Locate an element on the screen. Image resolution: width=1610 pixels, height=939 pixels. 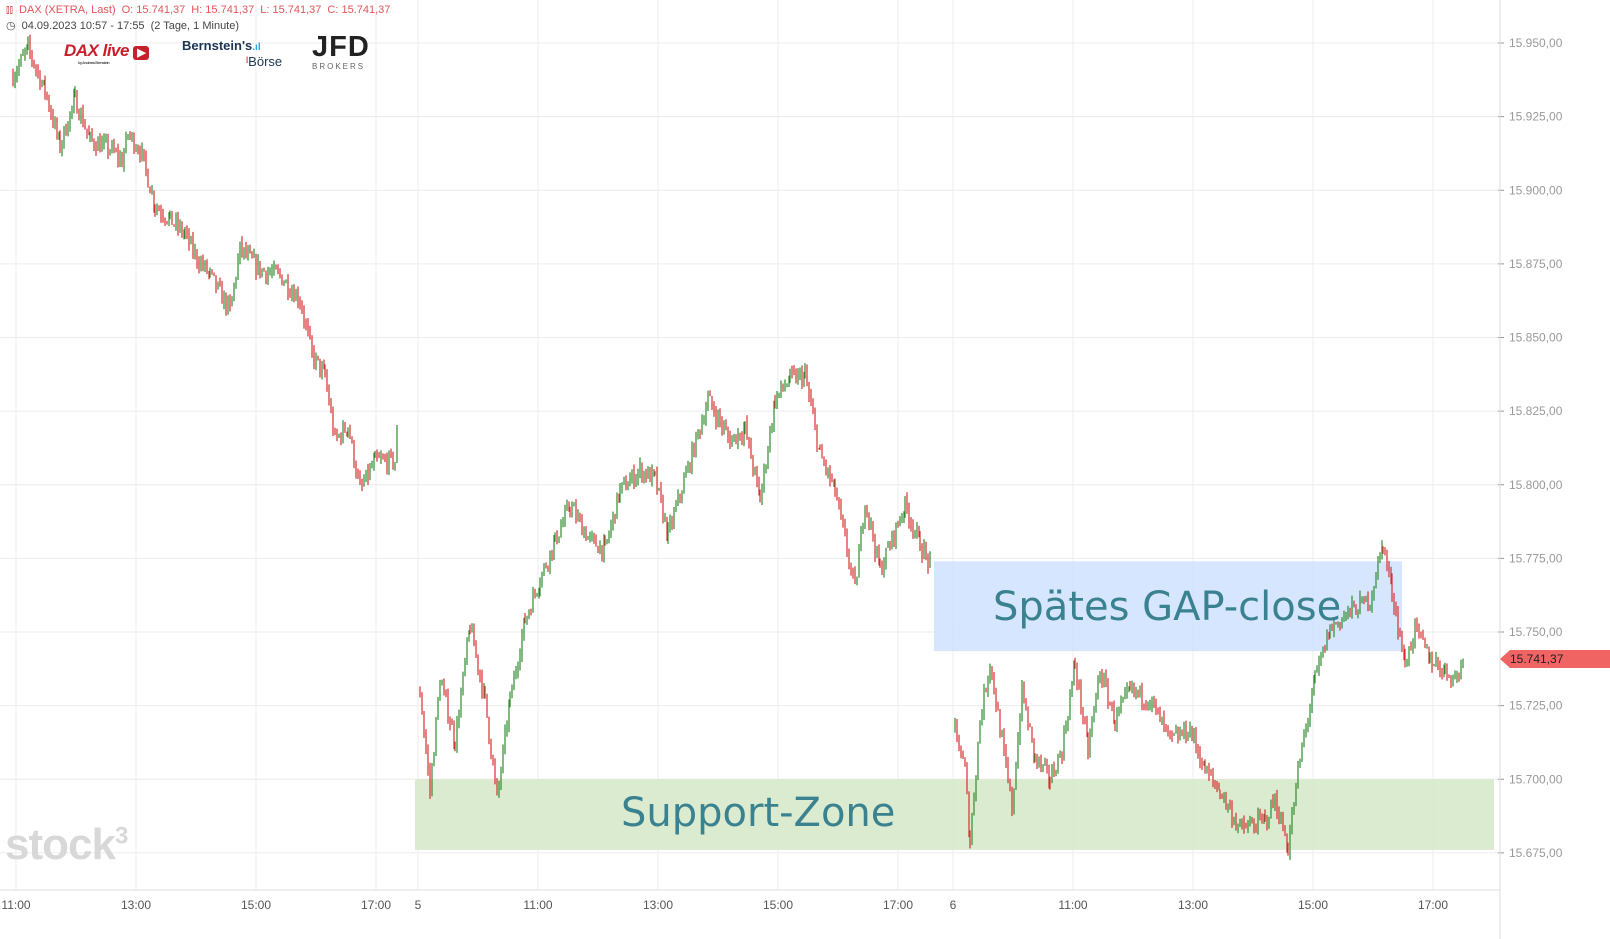
last-price-tag: 15.741,37 is located at coordinates (1555, 659).